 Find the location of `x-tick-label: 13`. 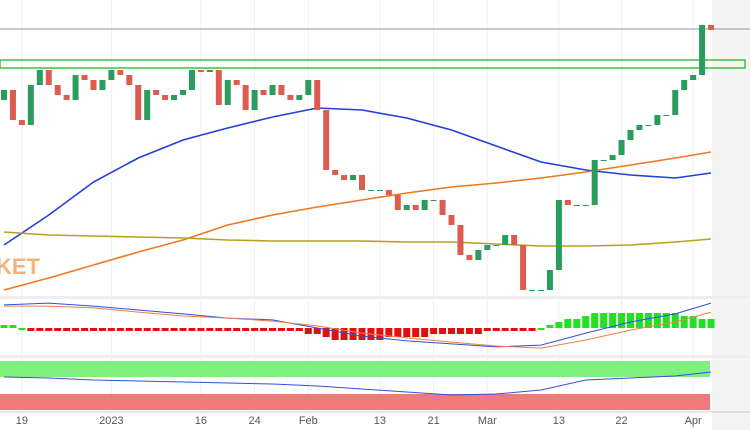

x-tick-label: 13 is located at coordinates (380, 421).